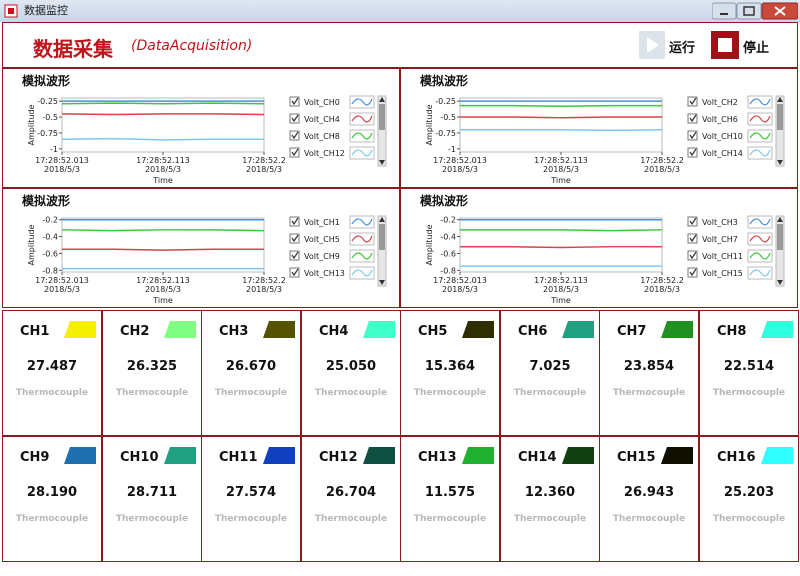 The height and width of the screenshot is (576, 800). What do you see at coordinates (652, 45) in the screenshot?
I see `run-icon` at bounding box center [652, 45].